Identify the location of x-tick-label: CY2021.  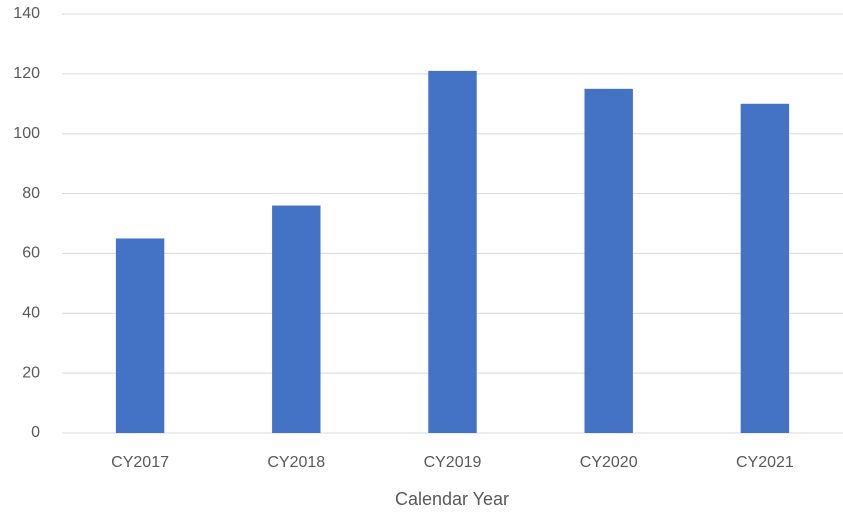
(765, 462).